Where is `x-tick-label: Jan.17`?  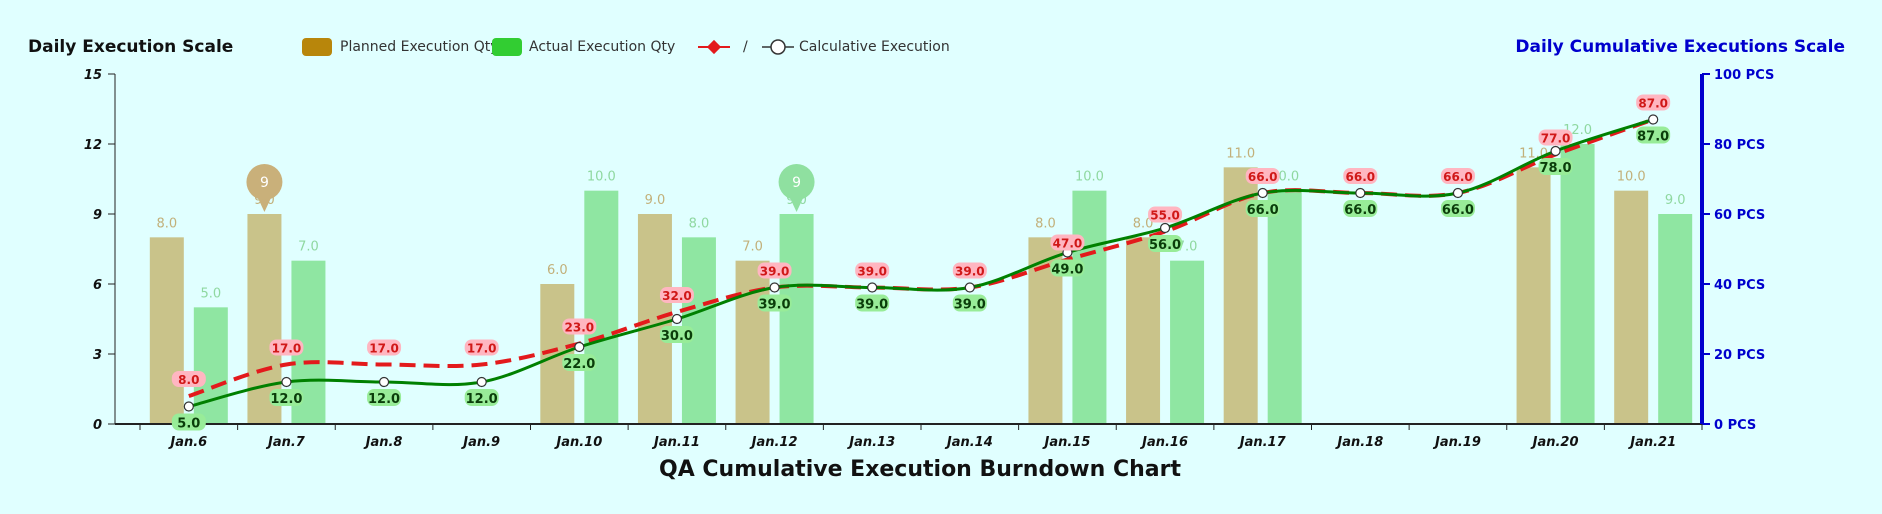 x-tick-label: Jan.17 is located at coordinates (1262, 442).